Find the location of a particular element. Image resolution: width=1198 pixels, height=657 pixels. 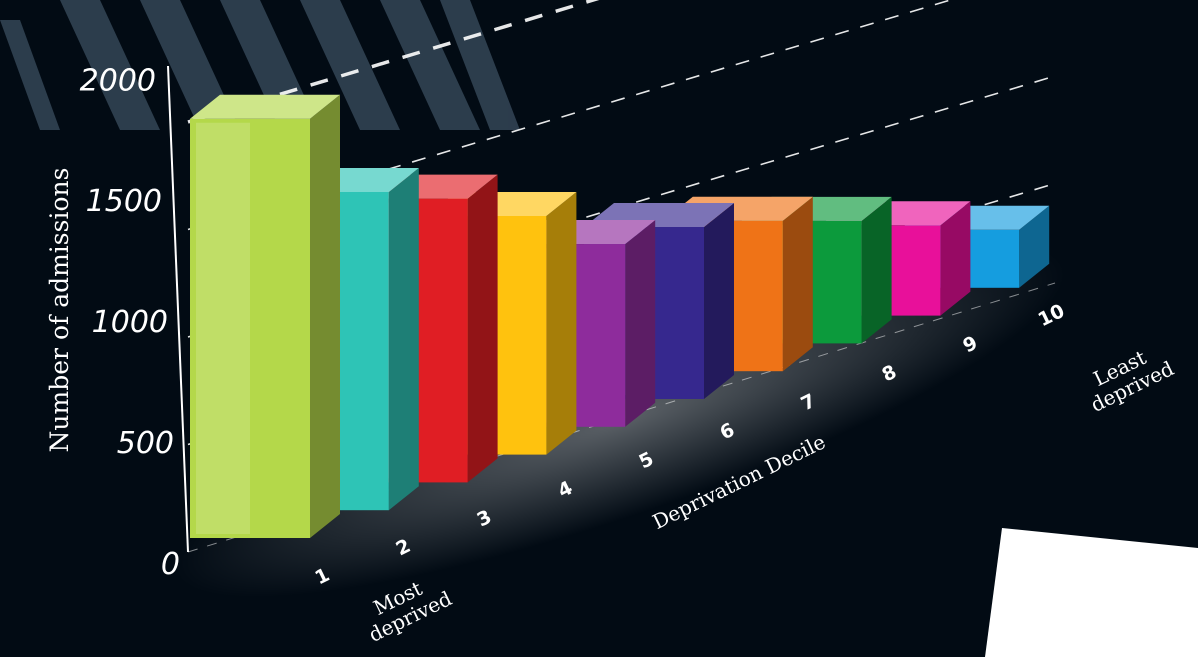

y-tick-label: 1000 is located at coordinates (130, 322).